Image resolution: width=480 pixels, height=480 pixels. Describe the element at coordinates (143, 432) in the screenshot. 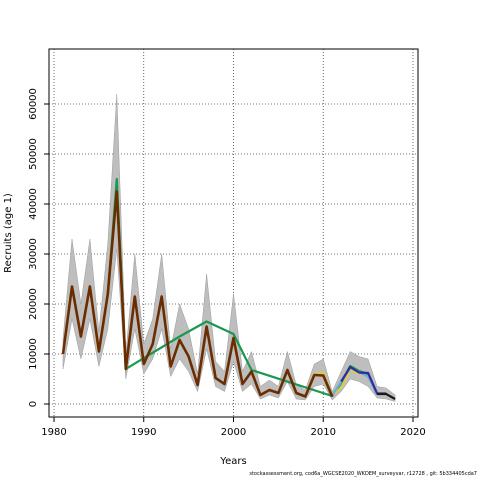

I see `x-tick-label: 1990` at that location.